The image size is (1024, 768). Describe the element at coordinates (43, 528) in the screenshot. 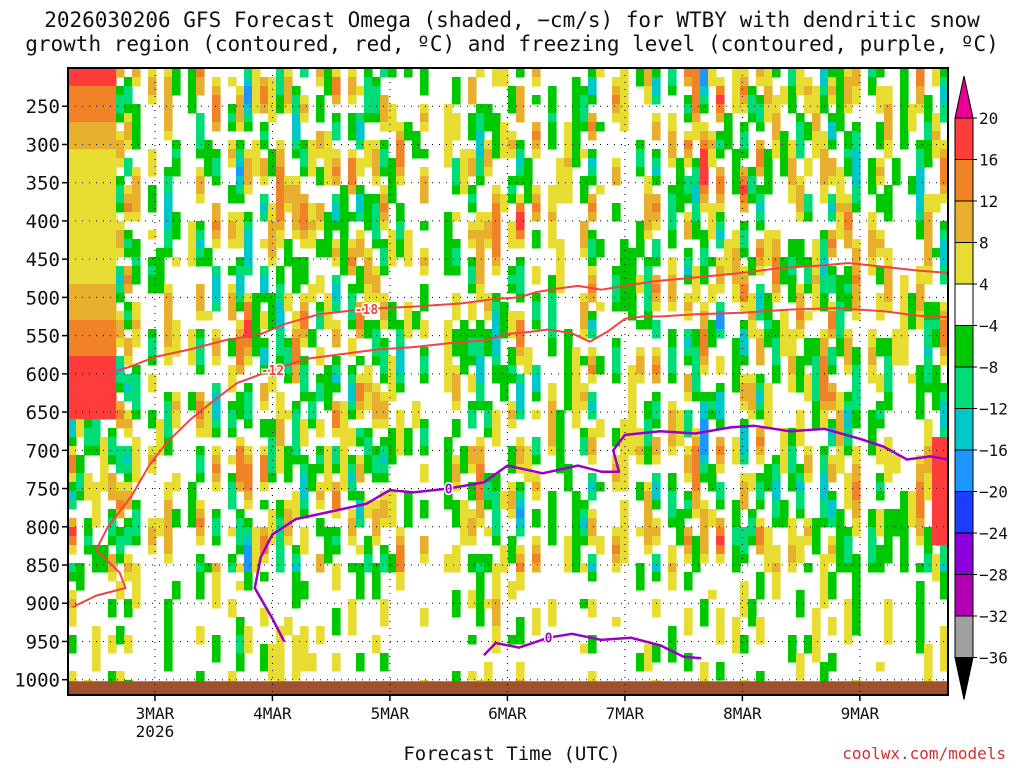

I see `y-tick-label: 800` at that location.